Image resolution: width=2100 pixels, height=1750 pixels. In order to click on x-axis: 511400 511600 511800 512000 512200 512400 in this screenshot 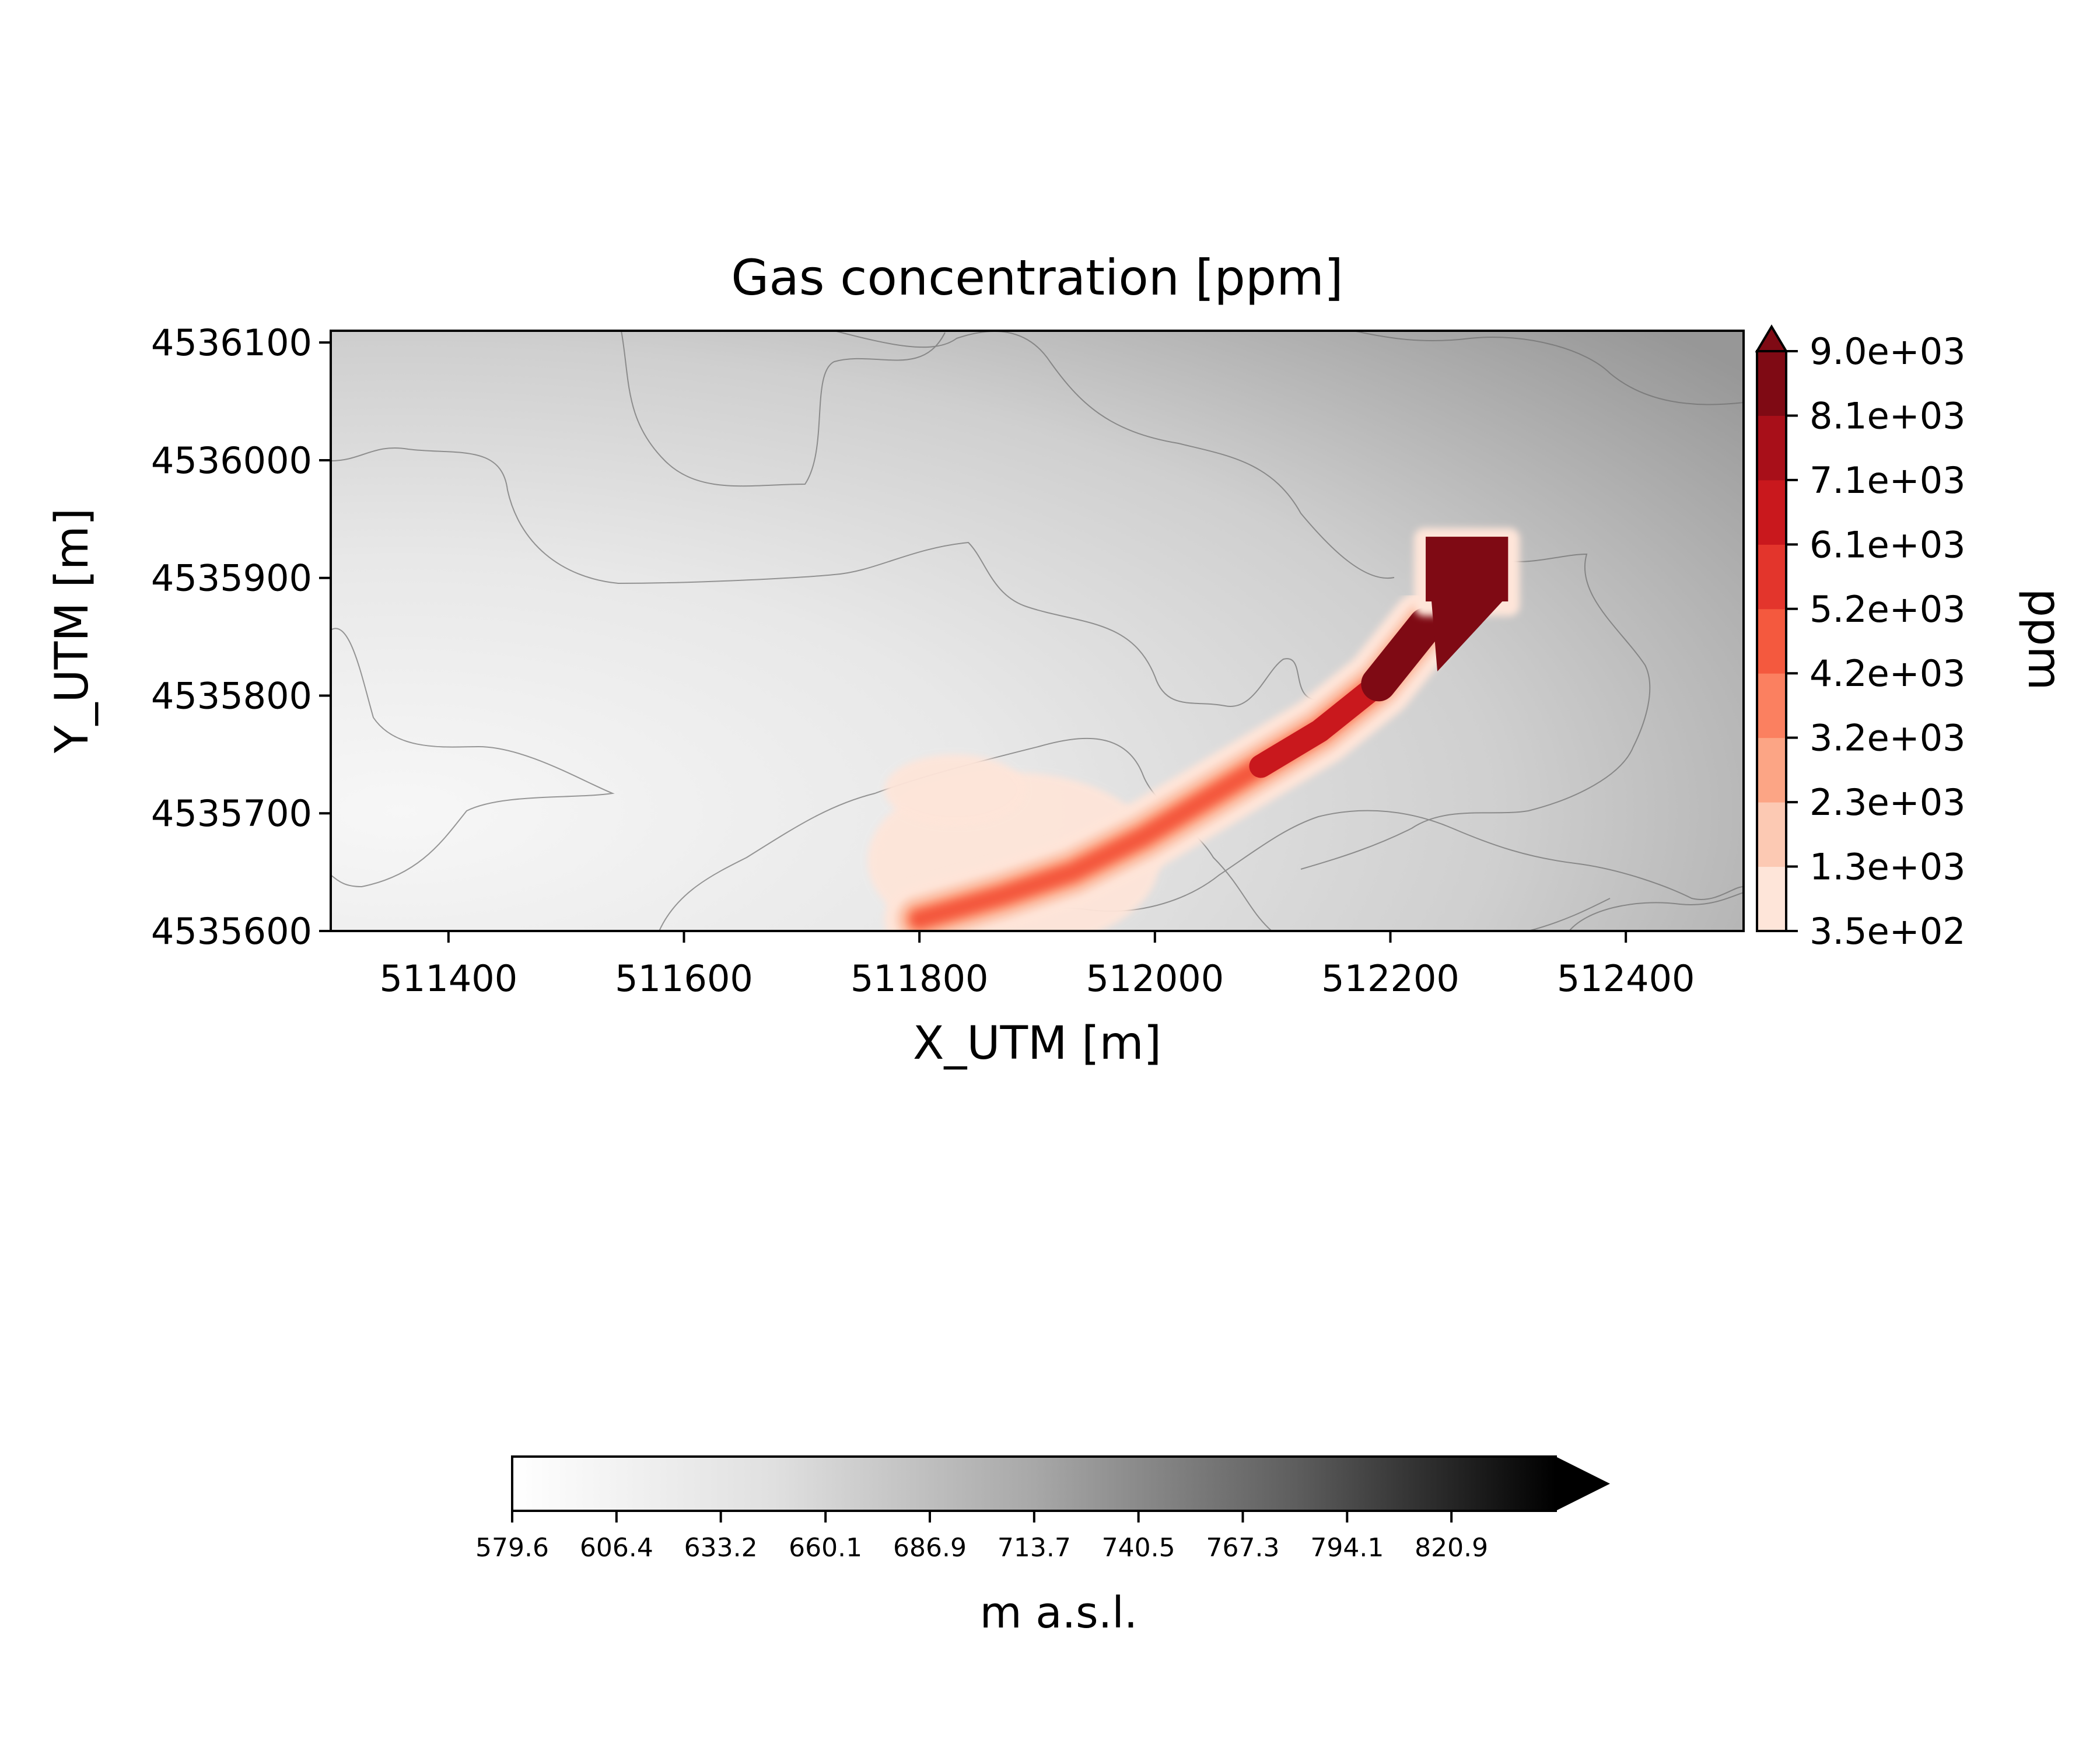, I will do `click(1037, 965)`.